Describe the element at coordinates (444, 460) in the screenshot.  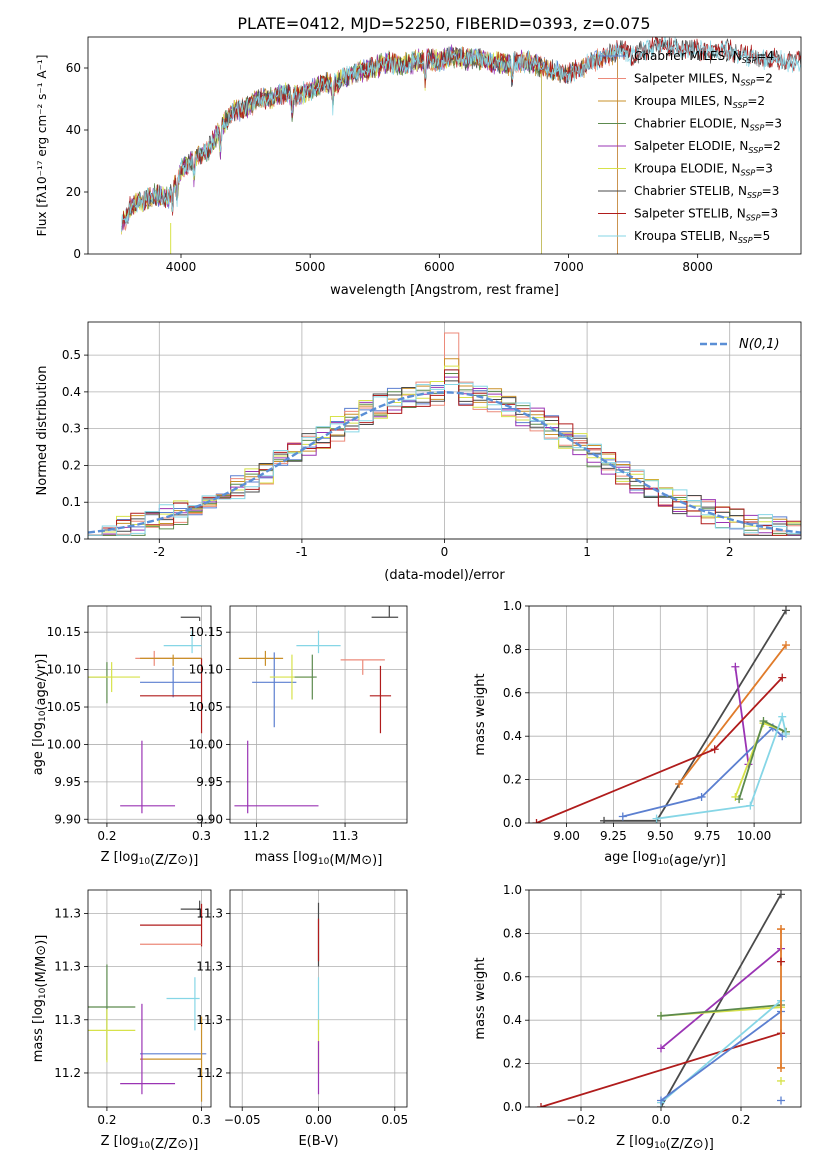
I see `histogram-series` at that location.